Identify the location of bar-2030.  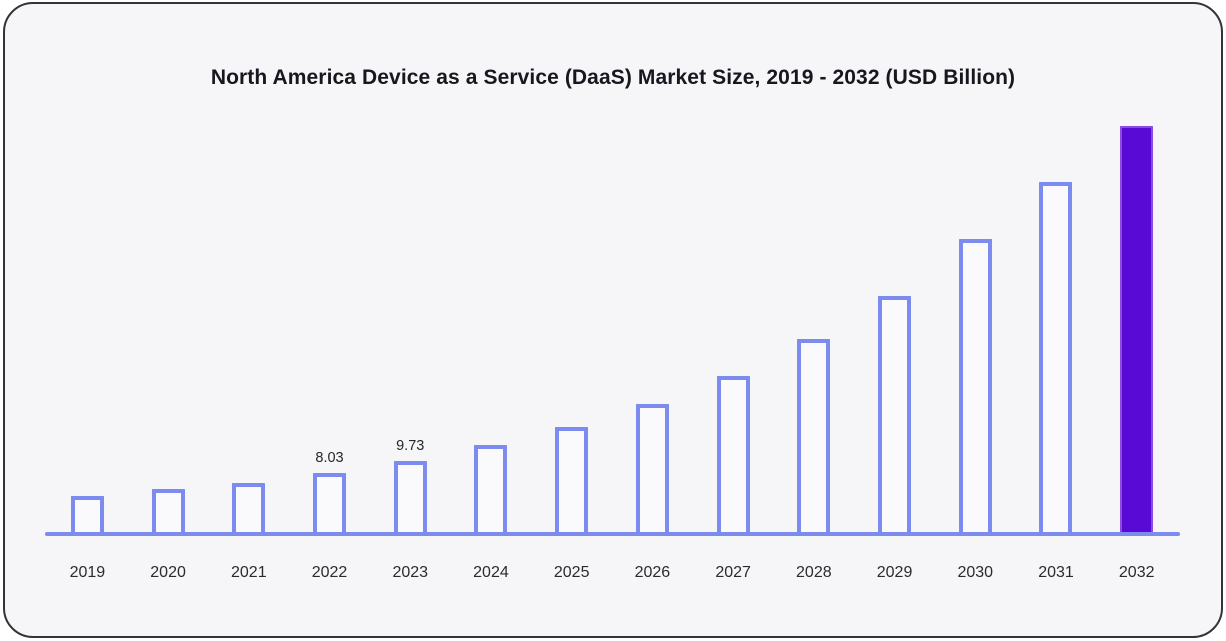
(975, 385).